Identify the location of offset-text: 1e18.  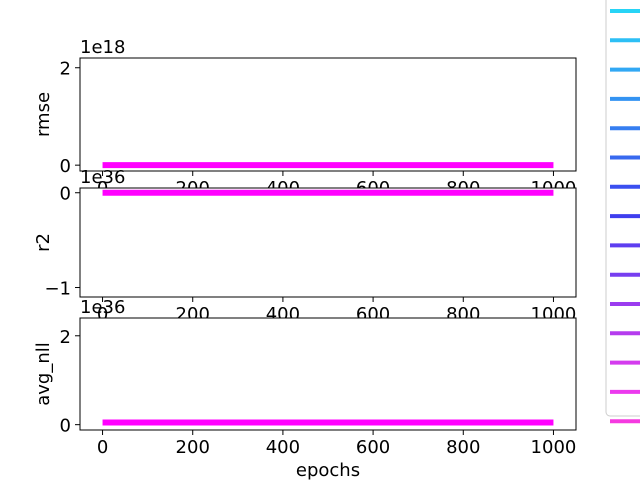
(102, 47).